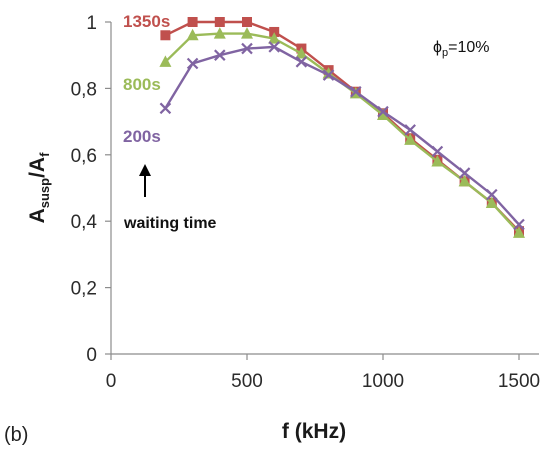  What do you see at coordinates (84, 156) in the screenshot?
I see `y-tick-label: 0,6` at bounding box center [84, 156].